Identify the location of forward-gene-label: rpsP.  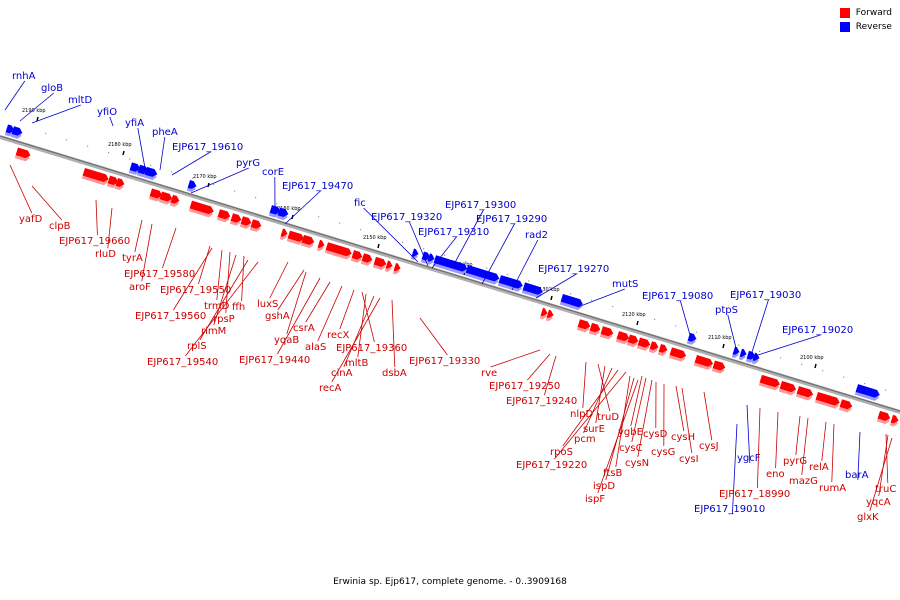
(224, 319).